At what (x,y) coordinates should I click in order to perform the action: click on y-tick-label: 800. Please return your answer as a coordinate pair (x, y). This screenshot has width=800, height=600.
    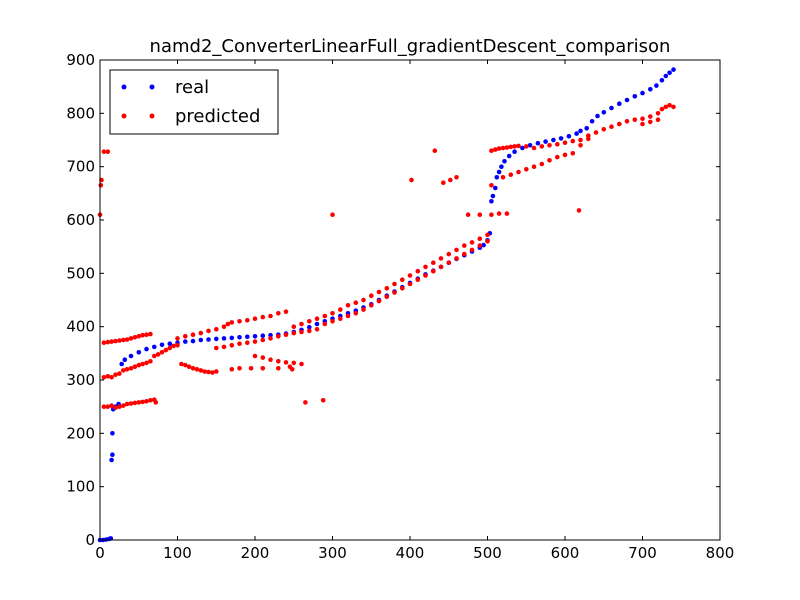
    Looking at the image, I should click on (80, 113).